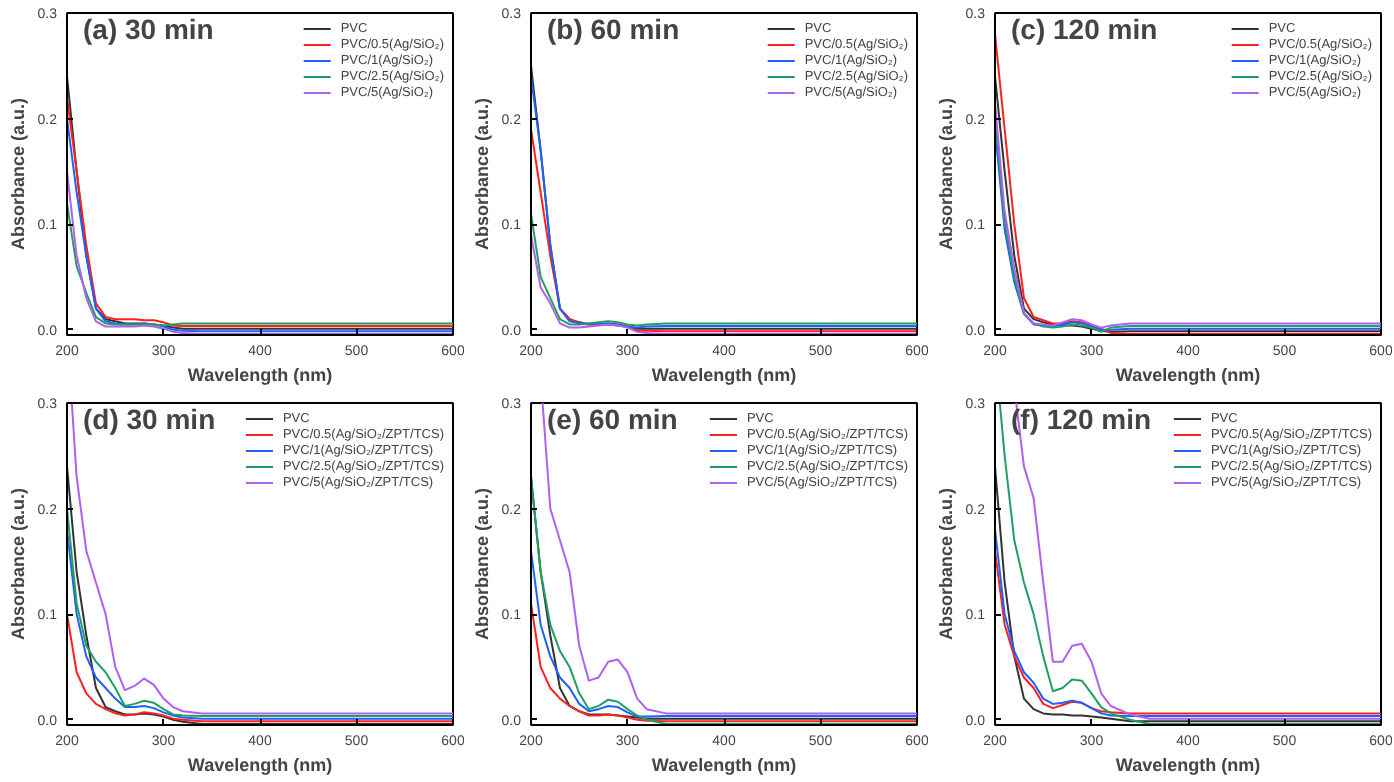  What do you see at coordinates (613, 29) in the screenshot?
I see `chart-title: (b) 60 min` at bounding box center [613, 29].